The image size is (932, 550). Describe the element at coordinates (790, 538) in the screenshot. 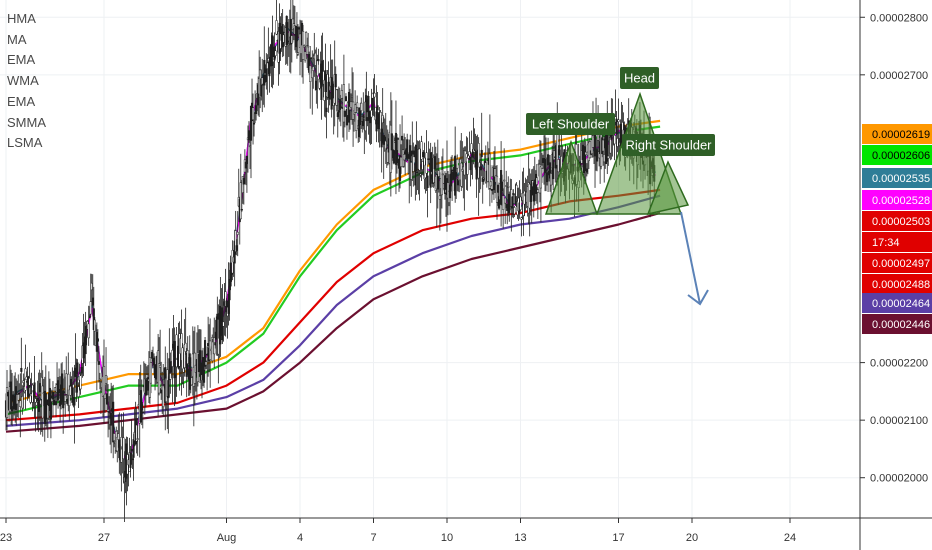

I see `time-tick-label: 24` at that location.